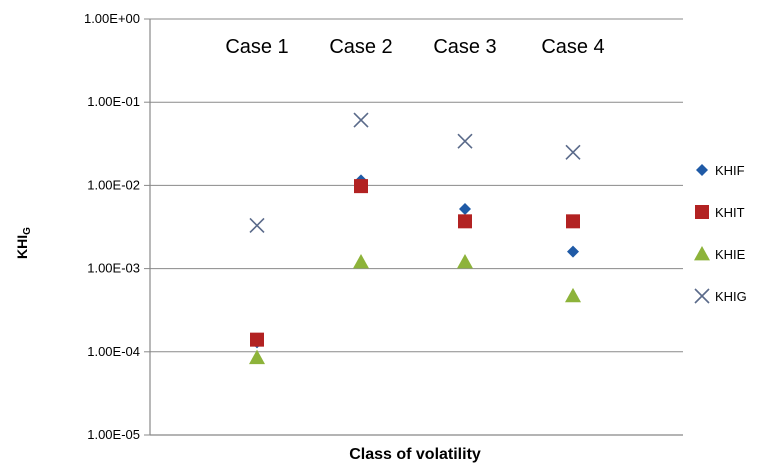 This screenshot has height=471, width=779. What do you see at coordinates (720, 233) in the screenshot?
I see `legend: KHIF KHIT KHIE KHIG` at bounding box center [720, 233].